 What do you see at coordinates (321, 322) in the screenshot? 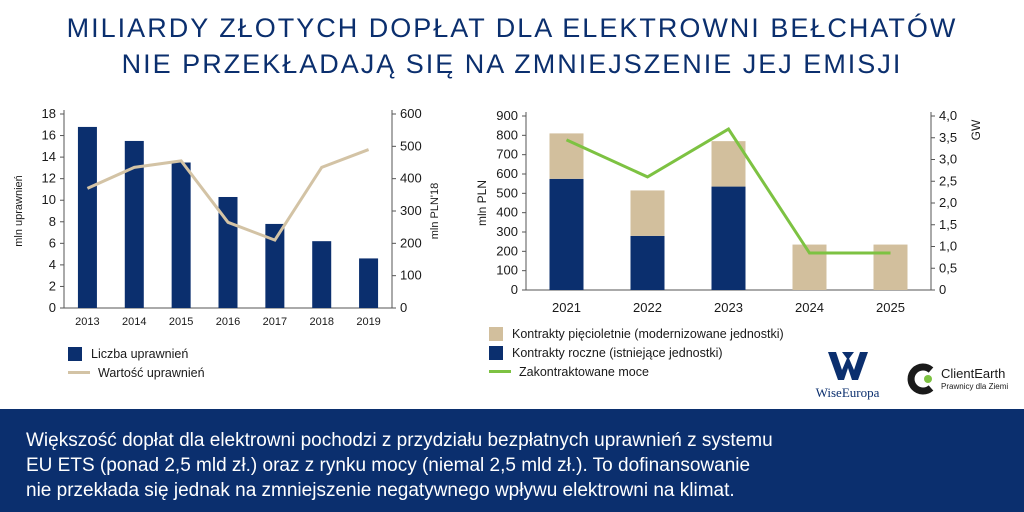
I see `x-tick-label: 2018` at bounding box center [321, 322].